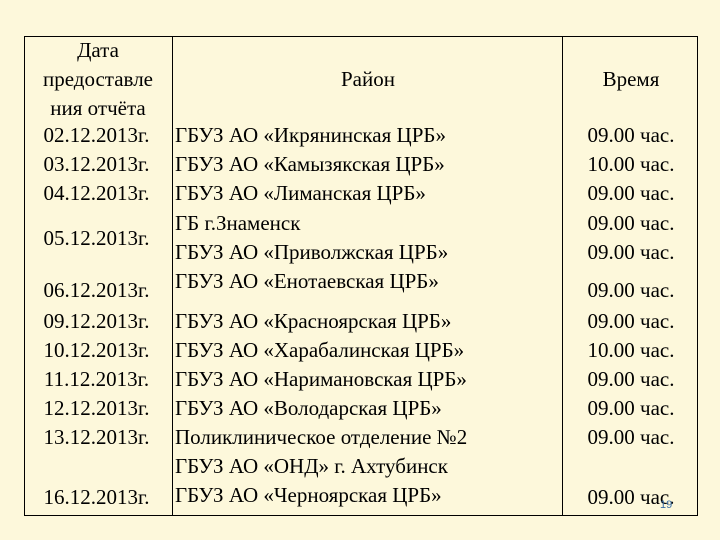 This screenshot has width=720, height=540. What do you see at coordinates (308, 495) in the screenshot?
I see `row-district: ГБУЗ АО «Черноярская ЦРБ»` at bounding box center [308, 495].